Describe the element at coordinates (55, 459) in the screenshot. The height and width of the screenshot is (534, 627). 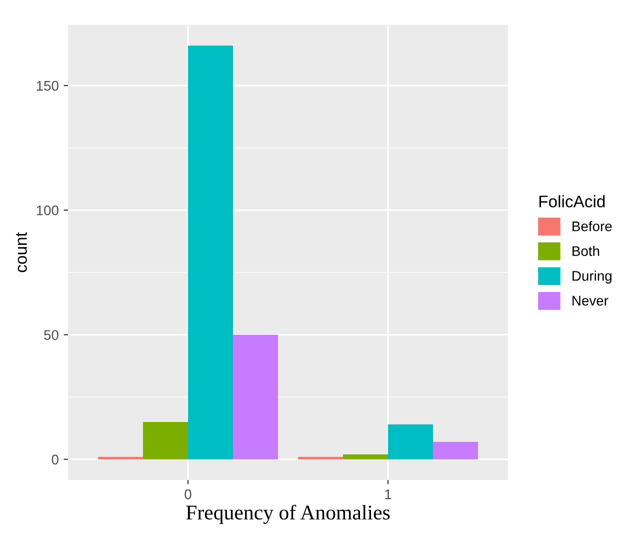
I see `y-tick-label: 0` at that location.